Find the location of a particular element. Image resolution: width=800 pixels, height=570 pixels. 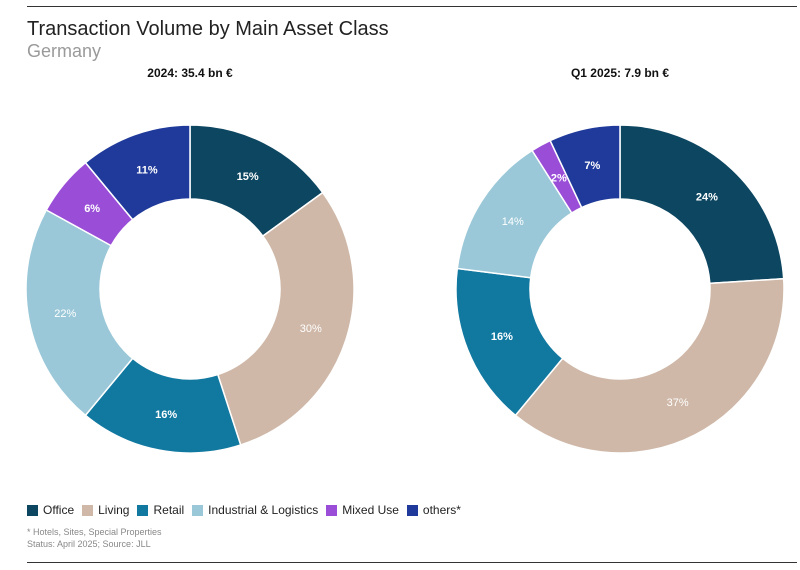

legend-item-mixed-use: Mixed Use is located at coordinates (362, 510).